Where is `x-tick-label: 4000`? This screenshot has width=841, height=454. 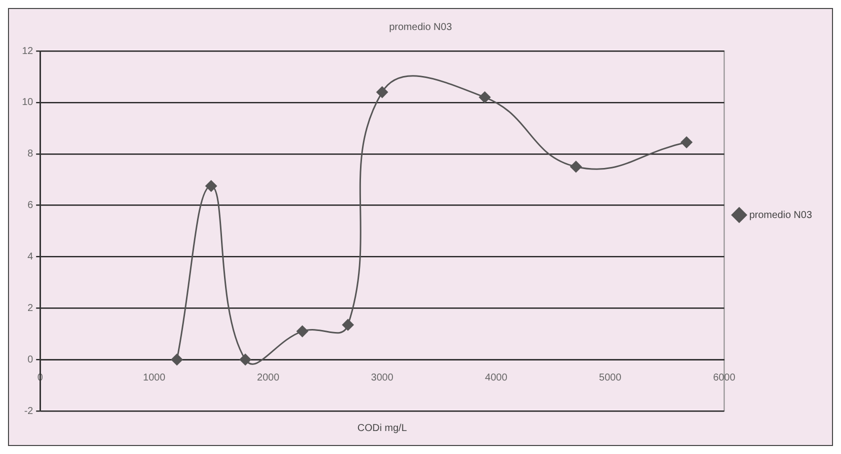 x-tick-label: 4000 is located at coordinates (496, 378).